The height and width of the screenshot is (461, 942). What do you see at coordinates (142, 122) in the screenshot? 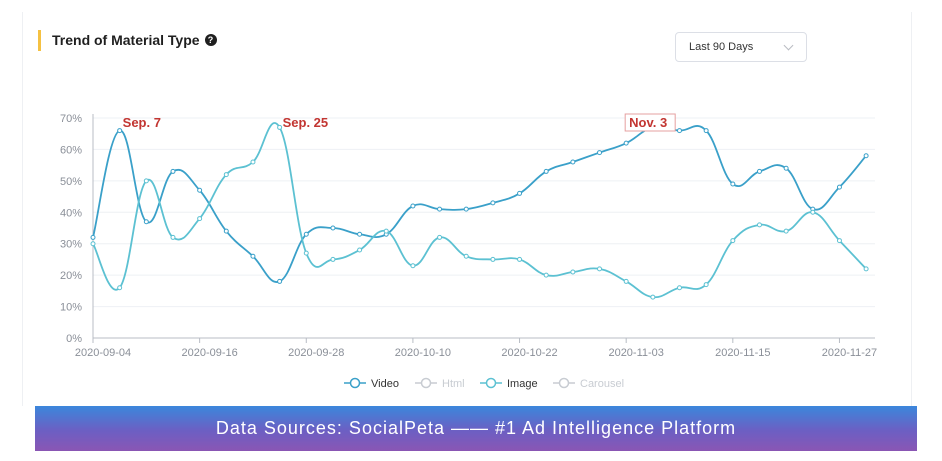
I see `annotation-label: Sep. 7` at bounding box center [142, 122].